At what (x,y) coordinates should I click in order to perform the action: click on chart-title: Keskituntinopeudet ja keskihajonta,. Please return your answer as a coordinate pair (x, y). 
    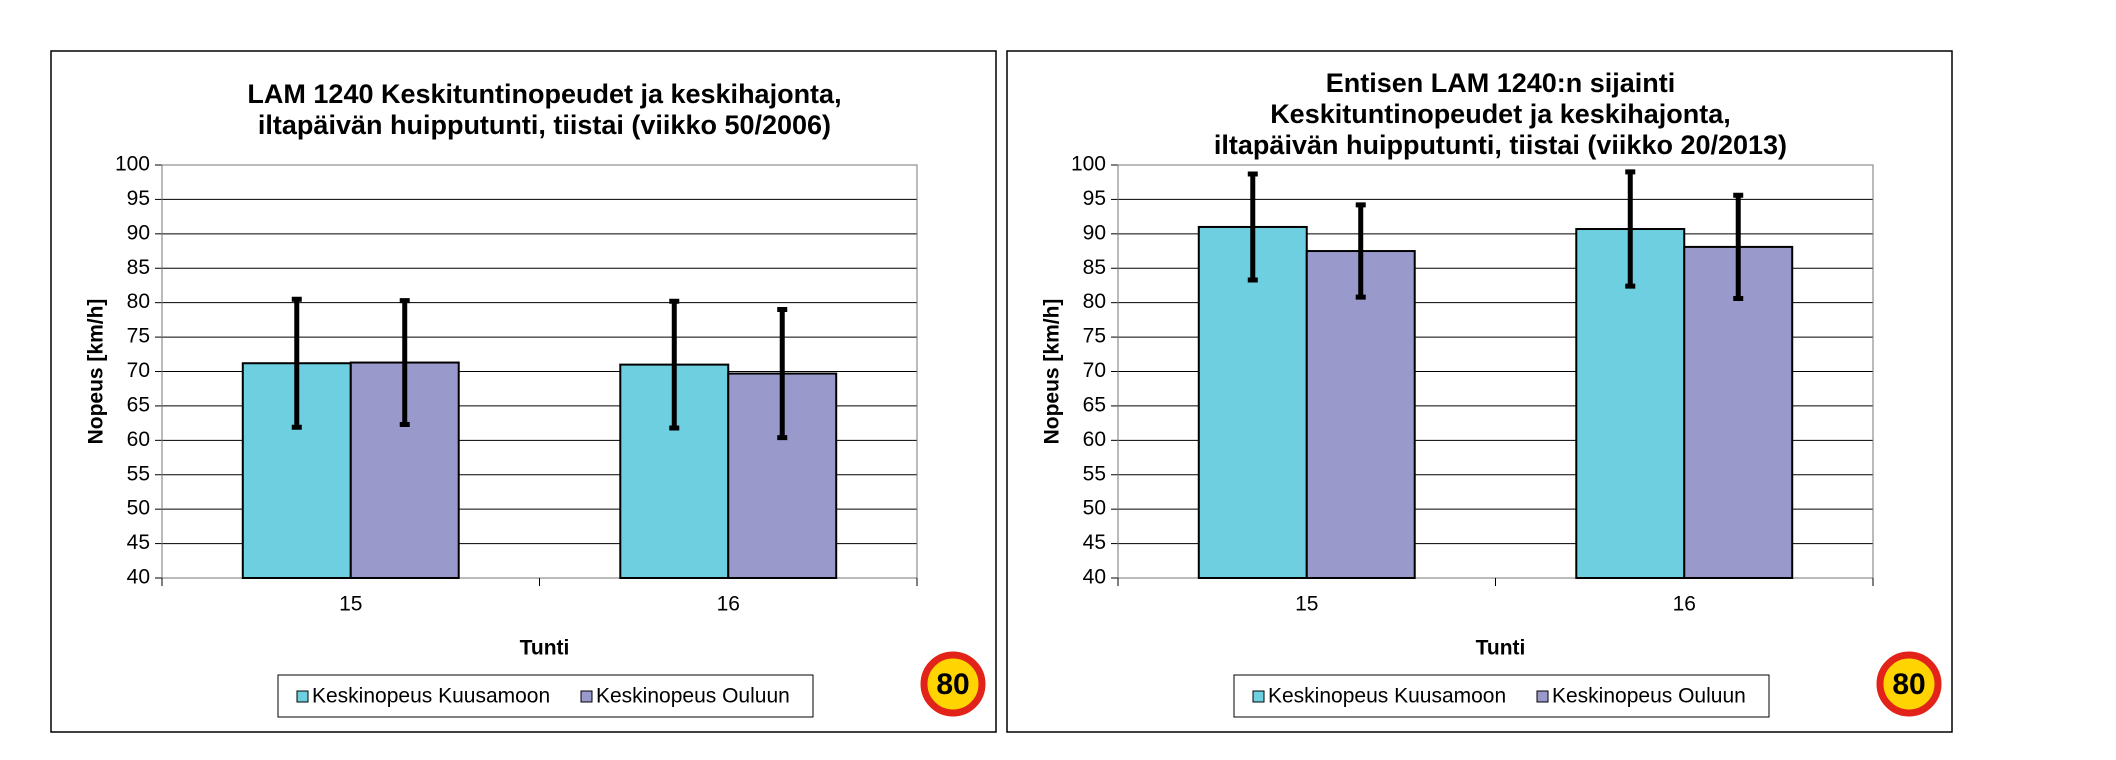
    Looking at the image, I should click on (1500, 114).